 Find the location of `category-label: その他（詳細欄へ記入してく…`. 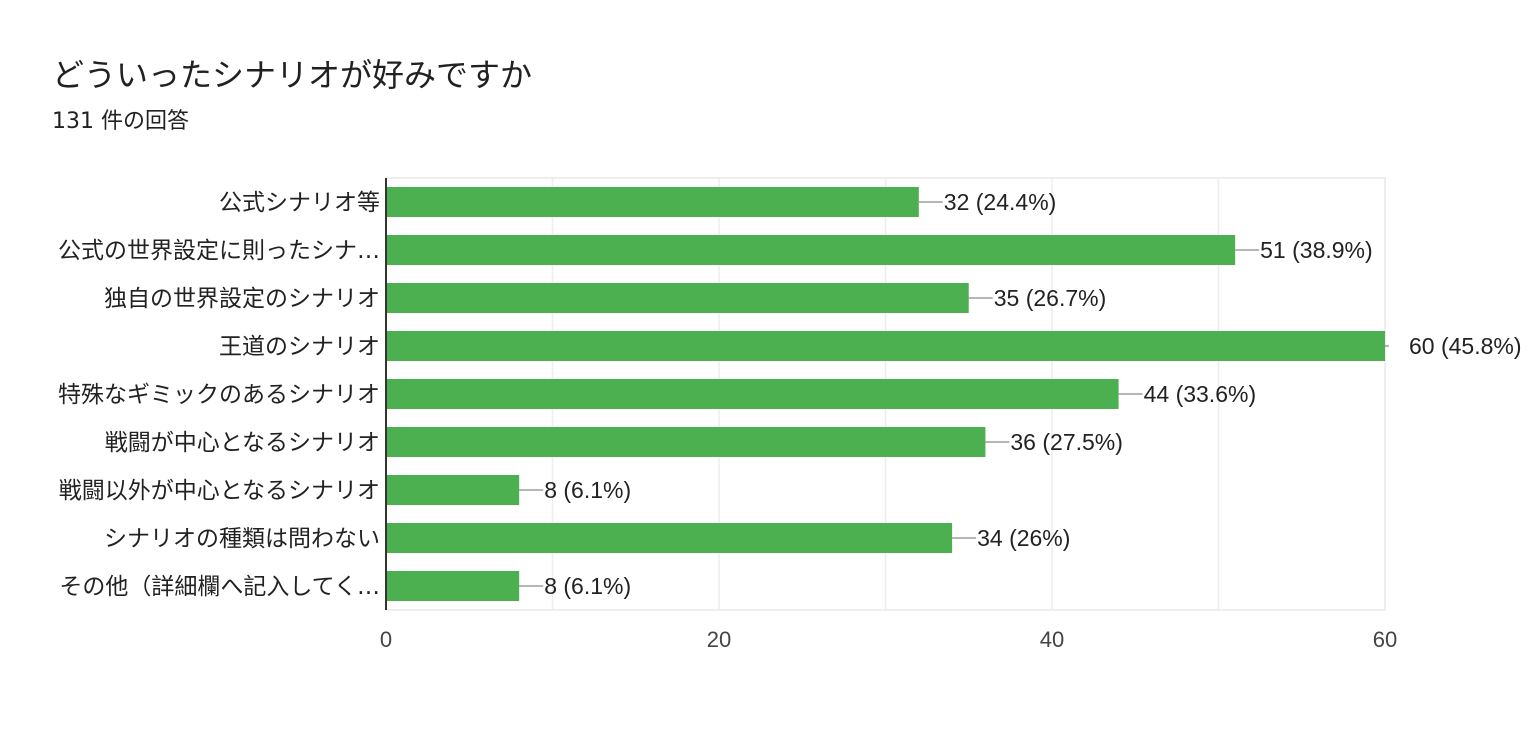

category-label: その他（詳細欄へ記入してく… is located at coordinates (219, 587).